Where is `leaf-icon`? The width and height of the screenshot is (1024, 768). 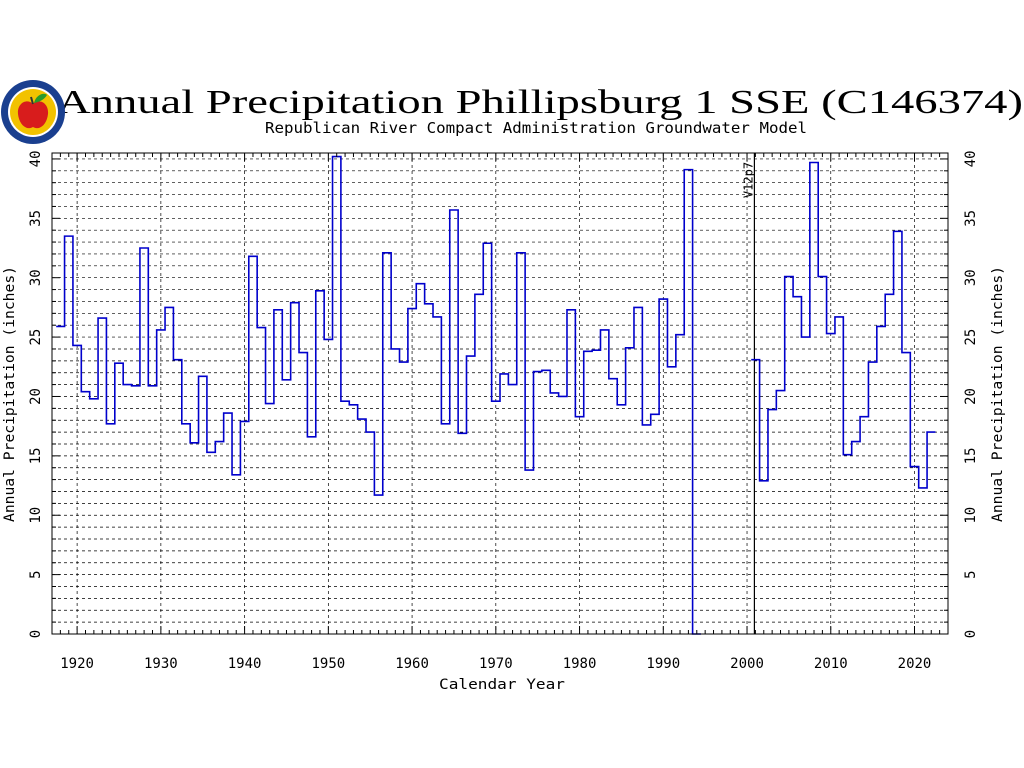 leaf-icon is located at coordinates (40, 98).